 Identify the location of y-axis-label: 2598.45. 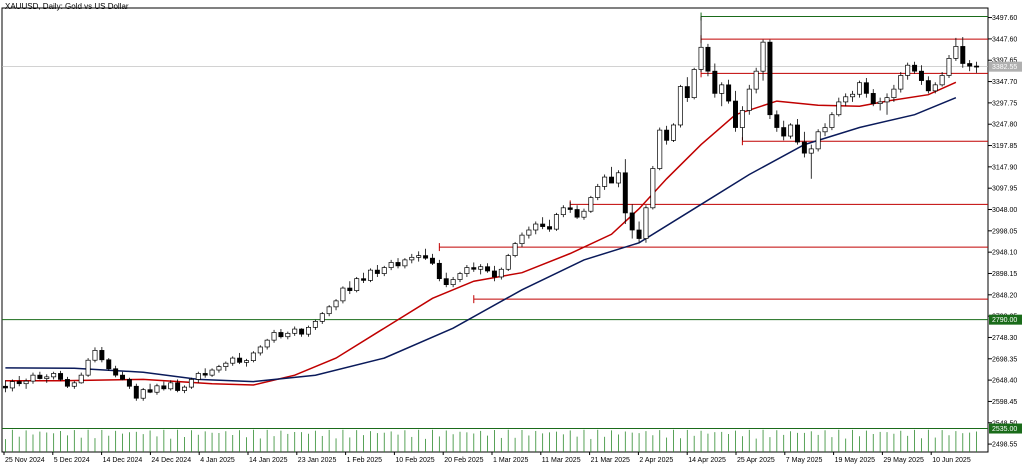
(1004, 402).